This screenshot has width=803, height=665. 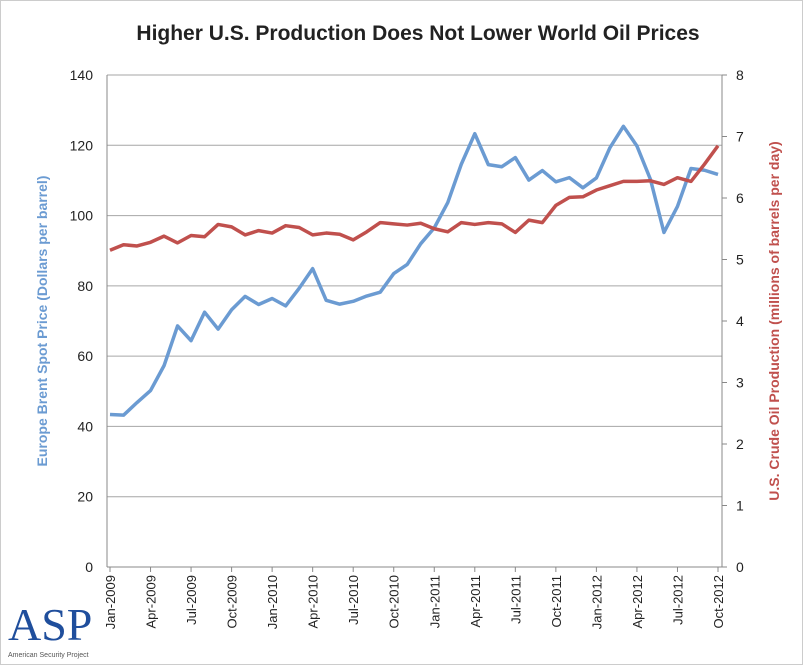 I want to click on x-tick-label: Jan-2011, so click(x=434, y=601).